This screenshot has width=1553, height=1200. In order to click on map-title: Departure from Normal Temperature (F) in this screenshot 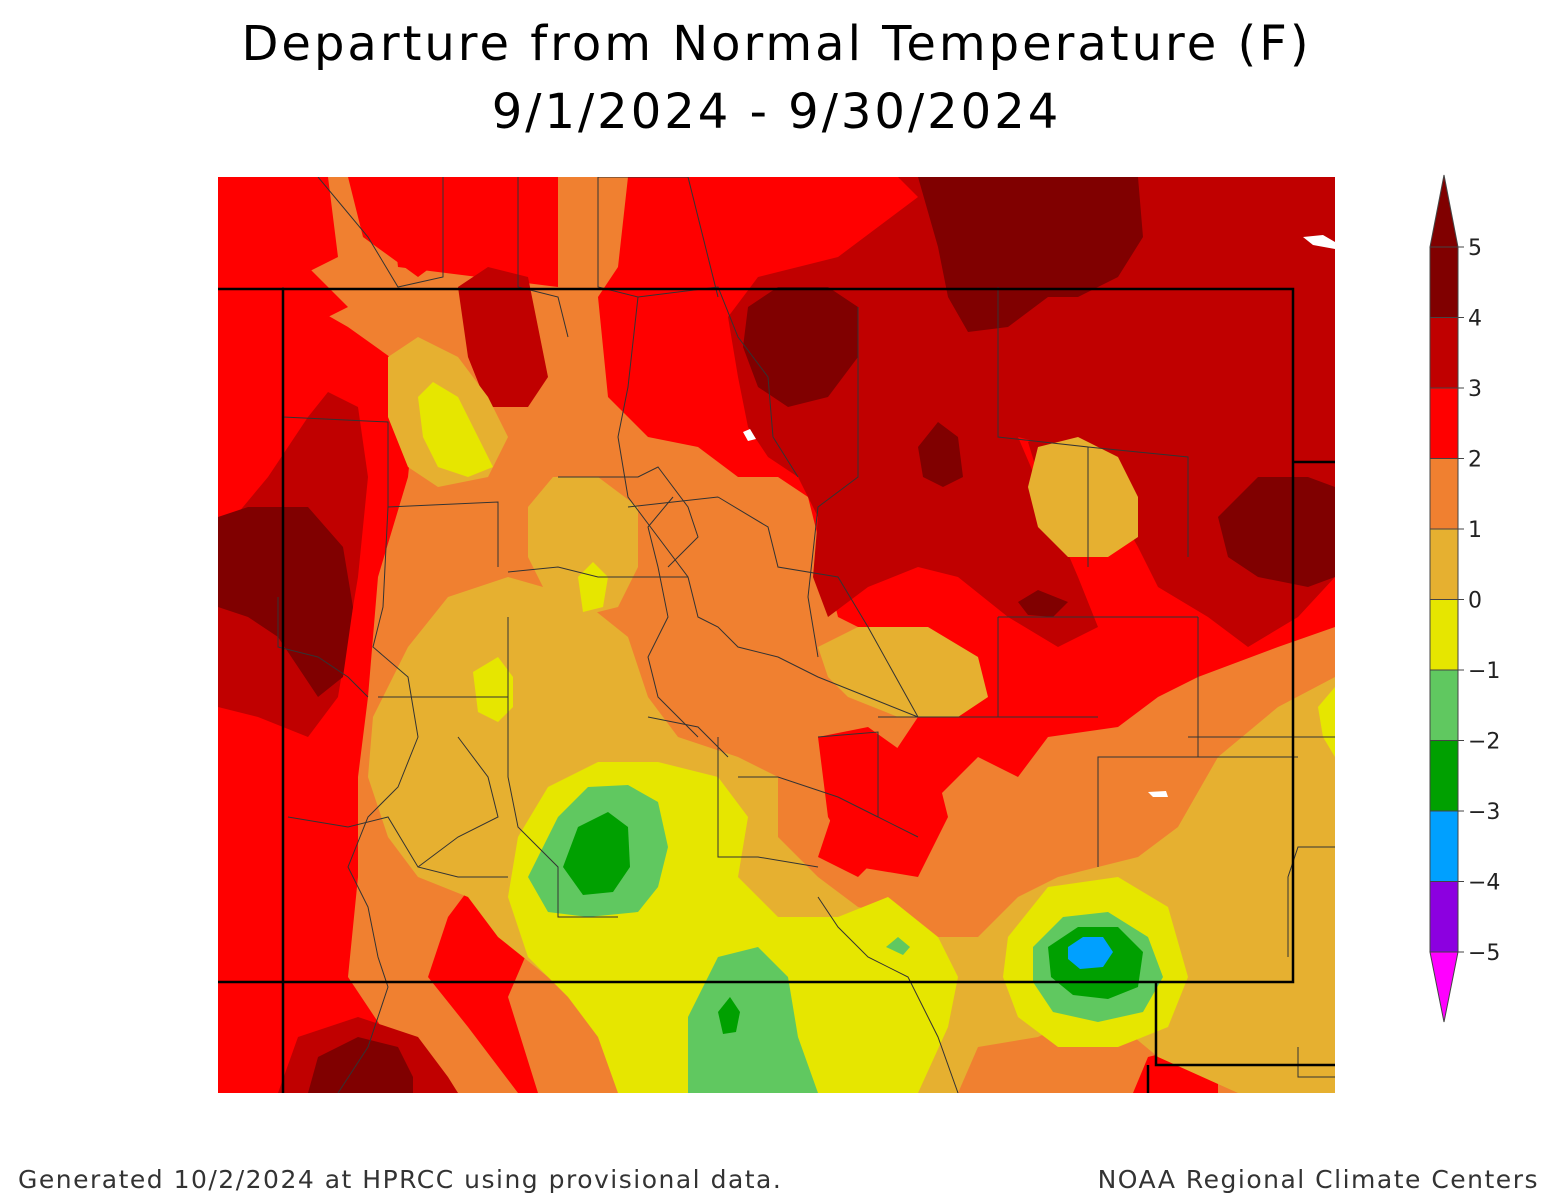, I will do `click(776, 44)`.